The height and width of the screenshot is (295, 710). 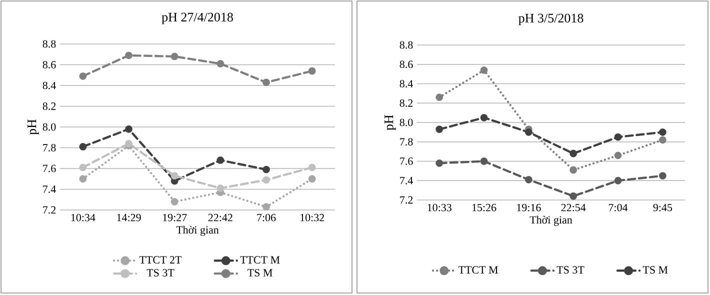 I want to click on legend-label: TTCT 2T, so click(x=160, y=260).